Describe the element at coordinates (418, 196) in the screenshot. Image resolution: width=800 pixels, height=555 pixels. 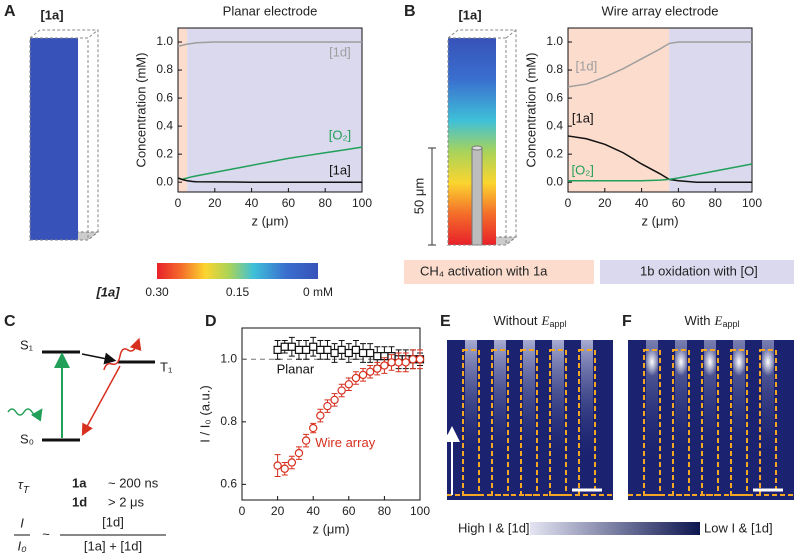
I see `scale-bar-label: 50 μm` at that location.